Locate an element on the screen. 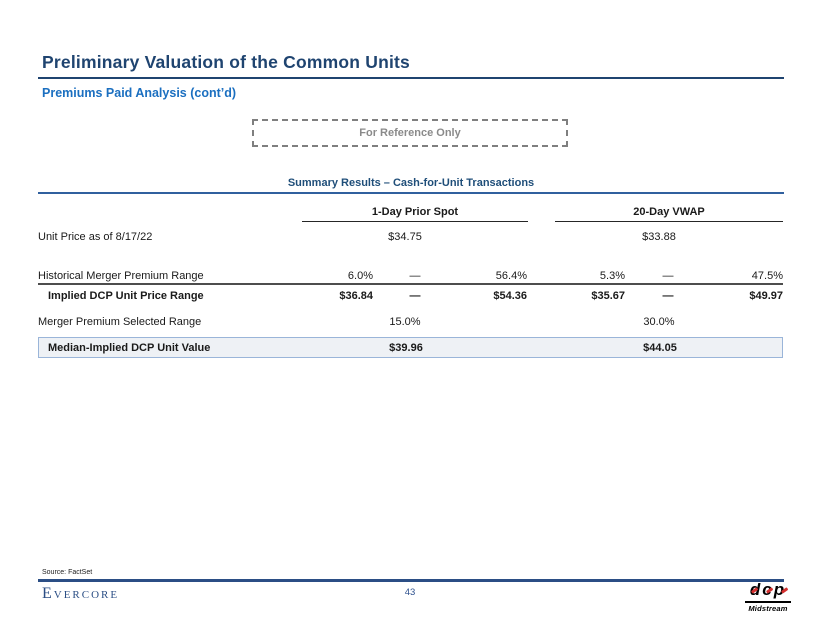 Image resolution: width=820 pixels, height=634 pixels. dcp-logo-text: dcp is located at coordinates (769, 589).